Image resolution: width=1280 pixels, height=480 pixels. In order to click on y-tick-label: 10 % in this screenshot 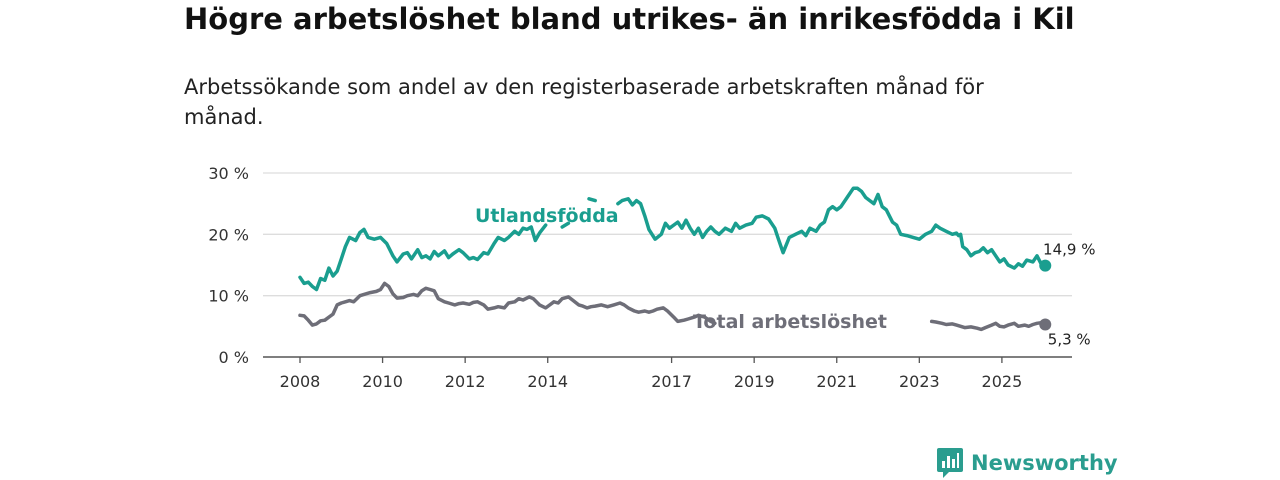, I will do `click(228, 296)`.